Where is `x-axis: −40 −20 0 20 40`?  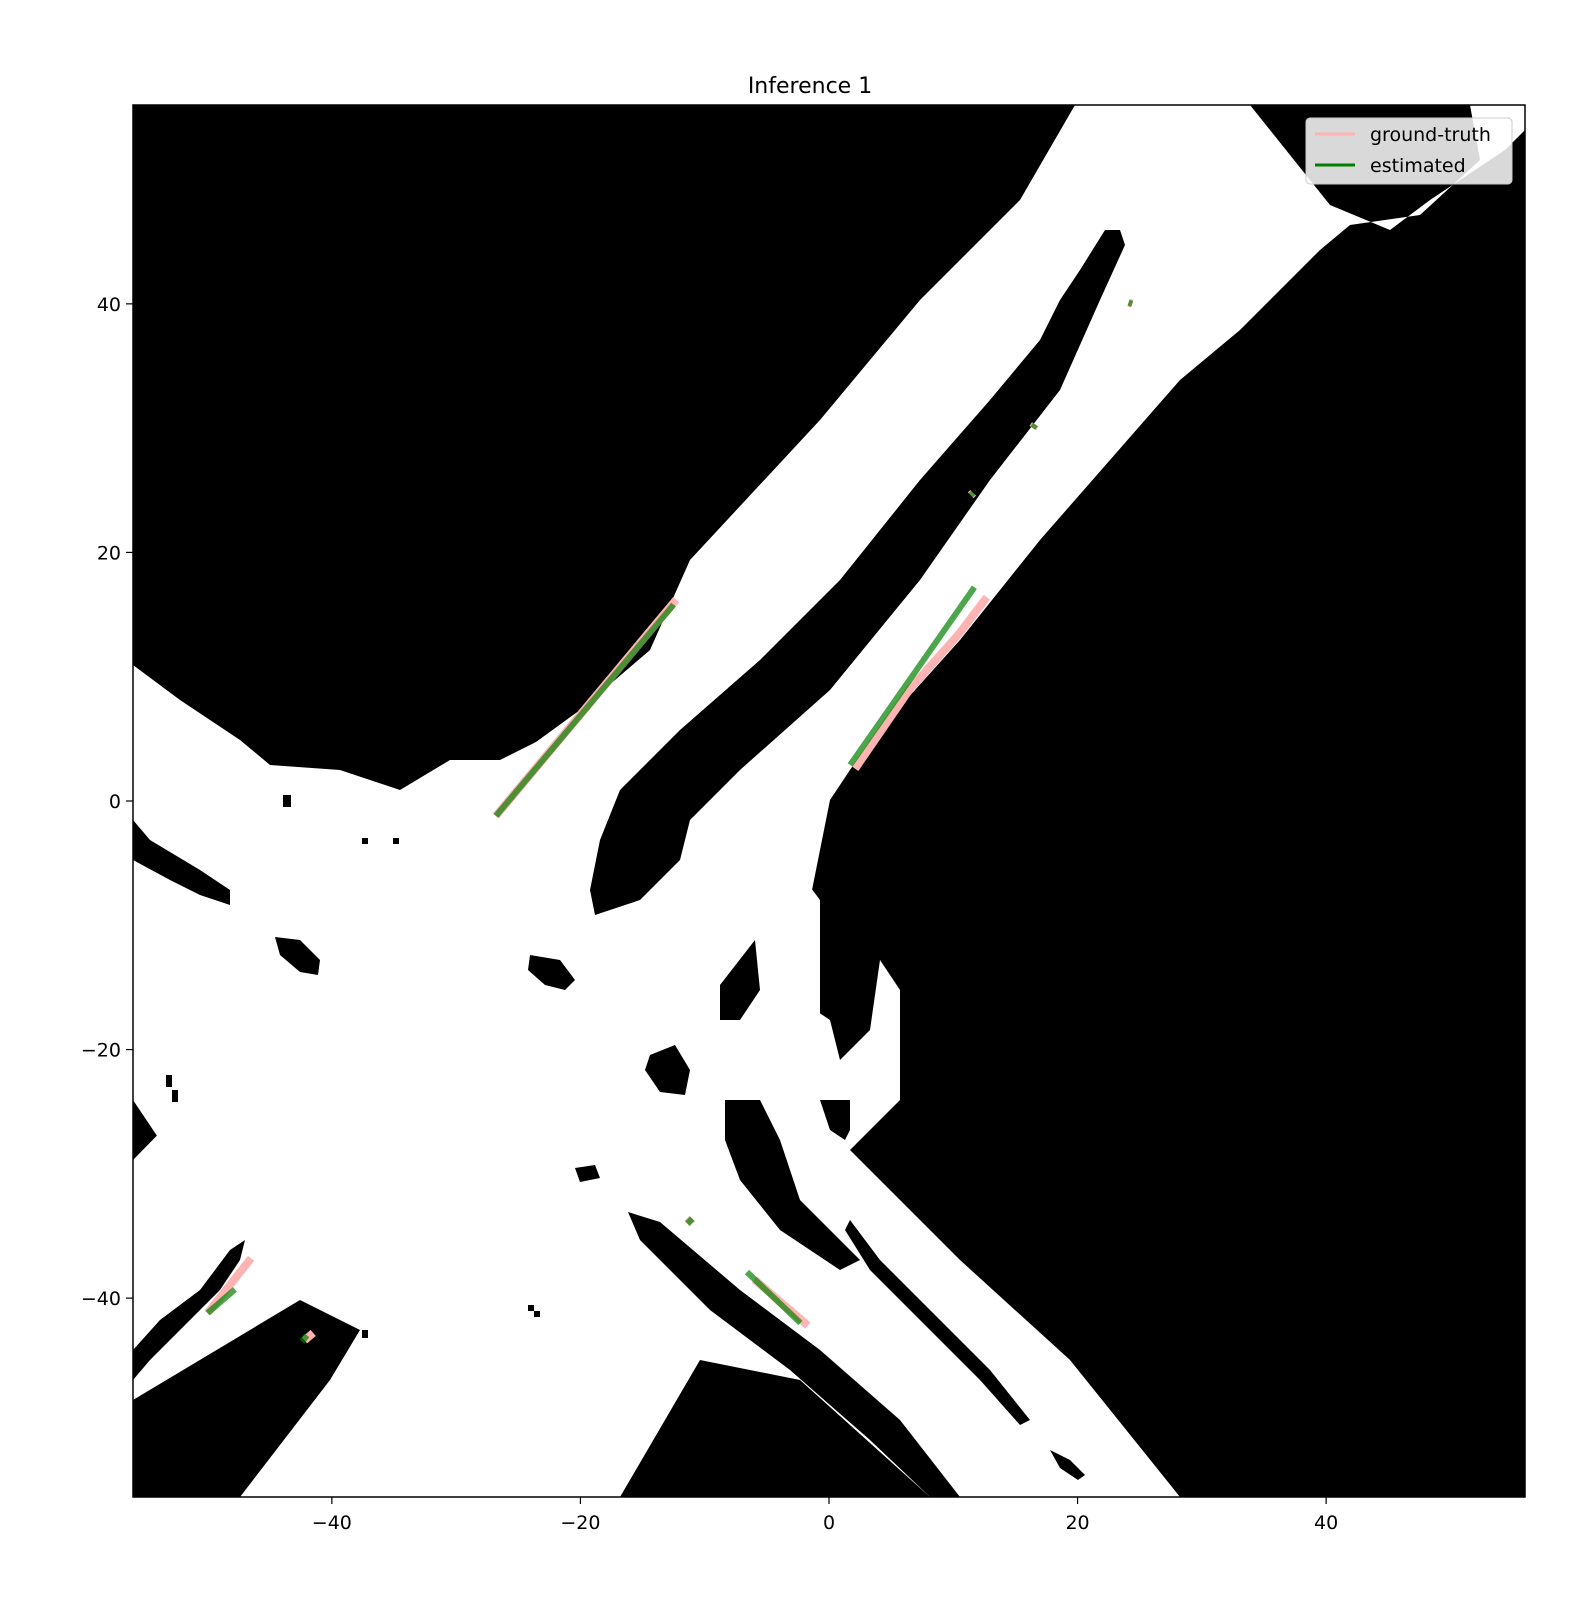 x-axis: −40 −20 0 20 40 is located at coordinates (825, 1515).